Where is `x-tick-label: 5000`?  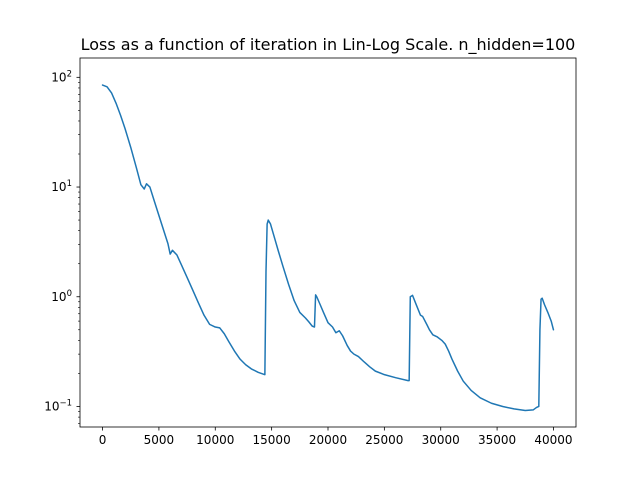
x-tick-label: 5000 is located at coordinates (159, 440).